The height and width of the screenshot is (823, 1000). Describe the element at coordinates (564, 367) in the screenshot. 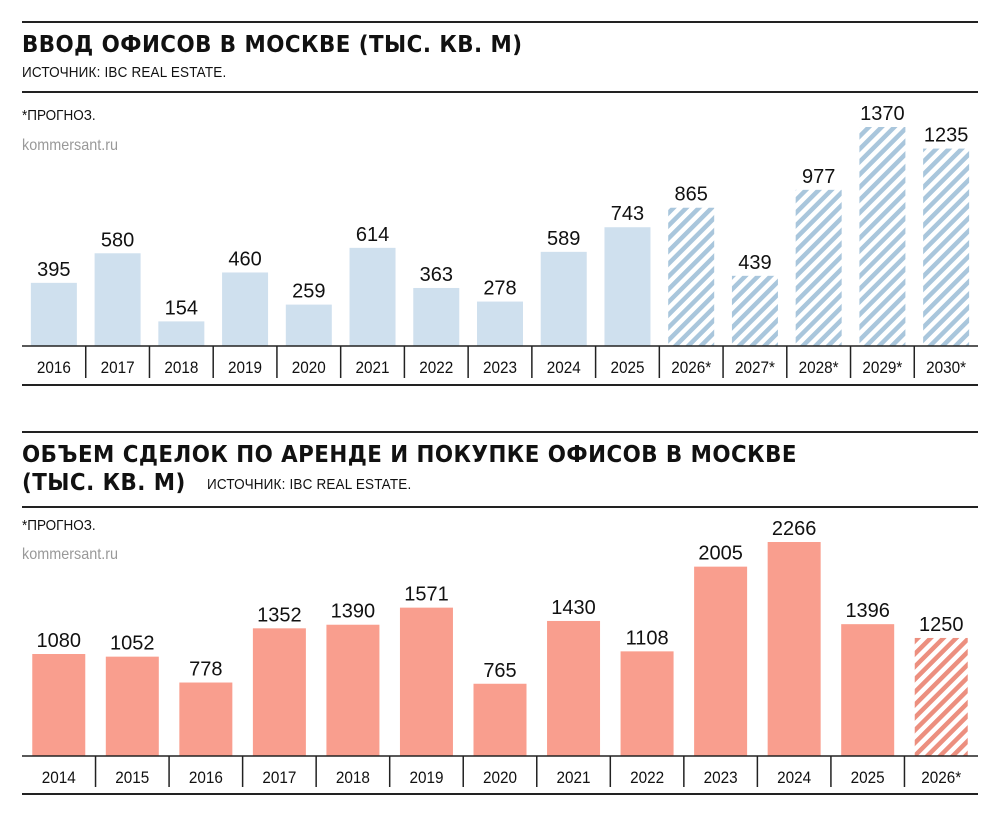

I see `chart-1-tick-label: 2024` at that location.